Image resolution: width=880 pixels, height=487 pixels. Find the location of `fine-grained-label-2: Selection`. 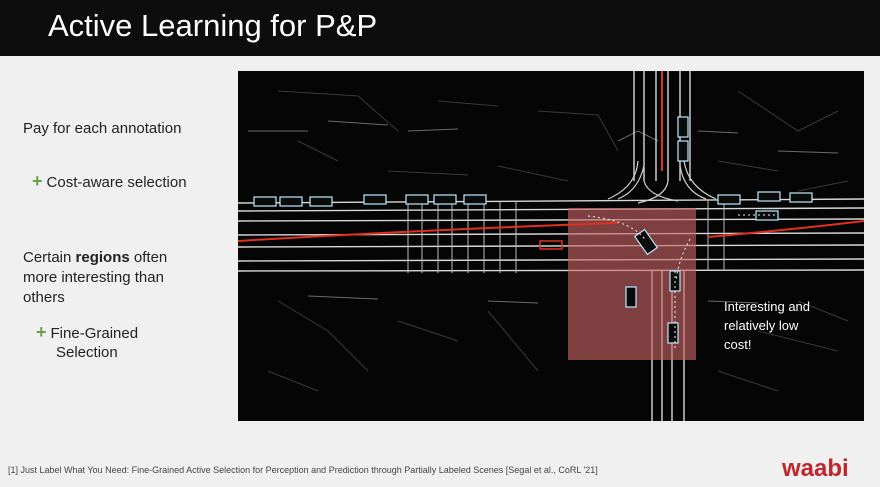

fine-grained-label-2: Selection is located at coordinates (87, 352).